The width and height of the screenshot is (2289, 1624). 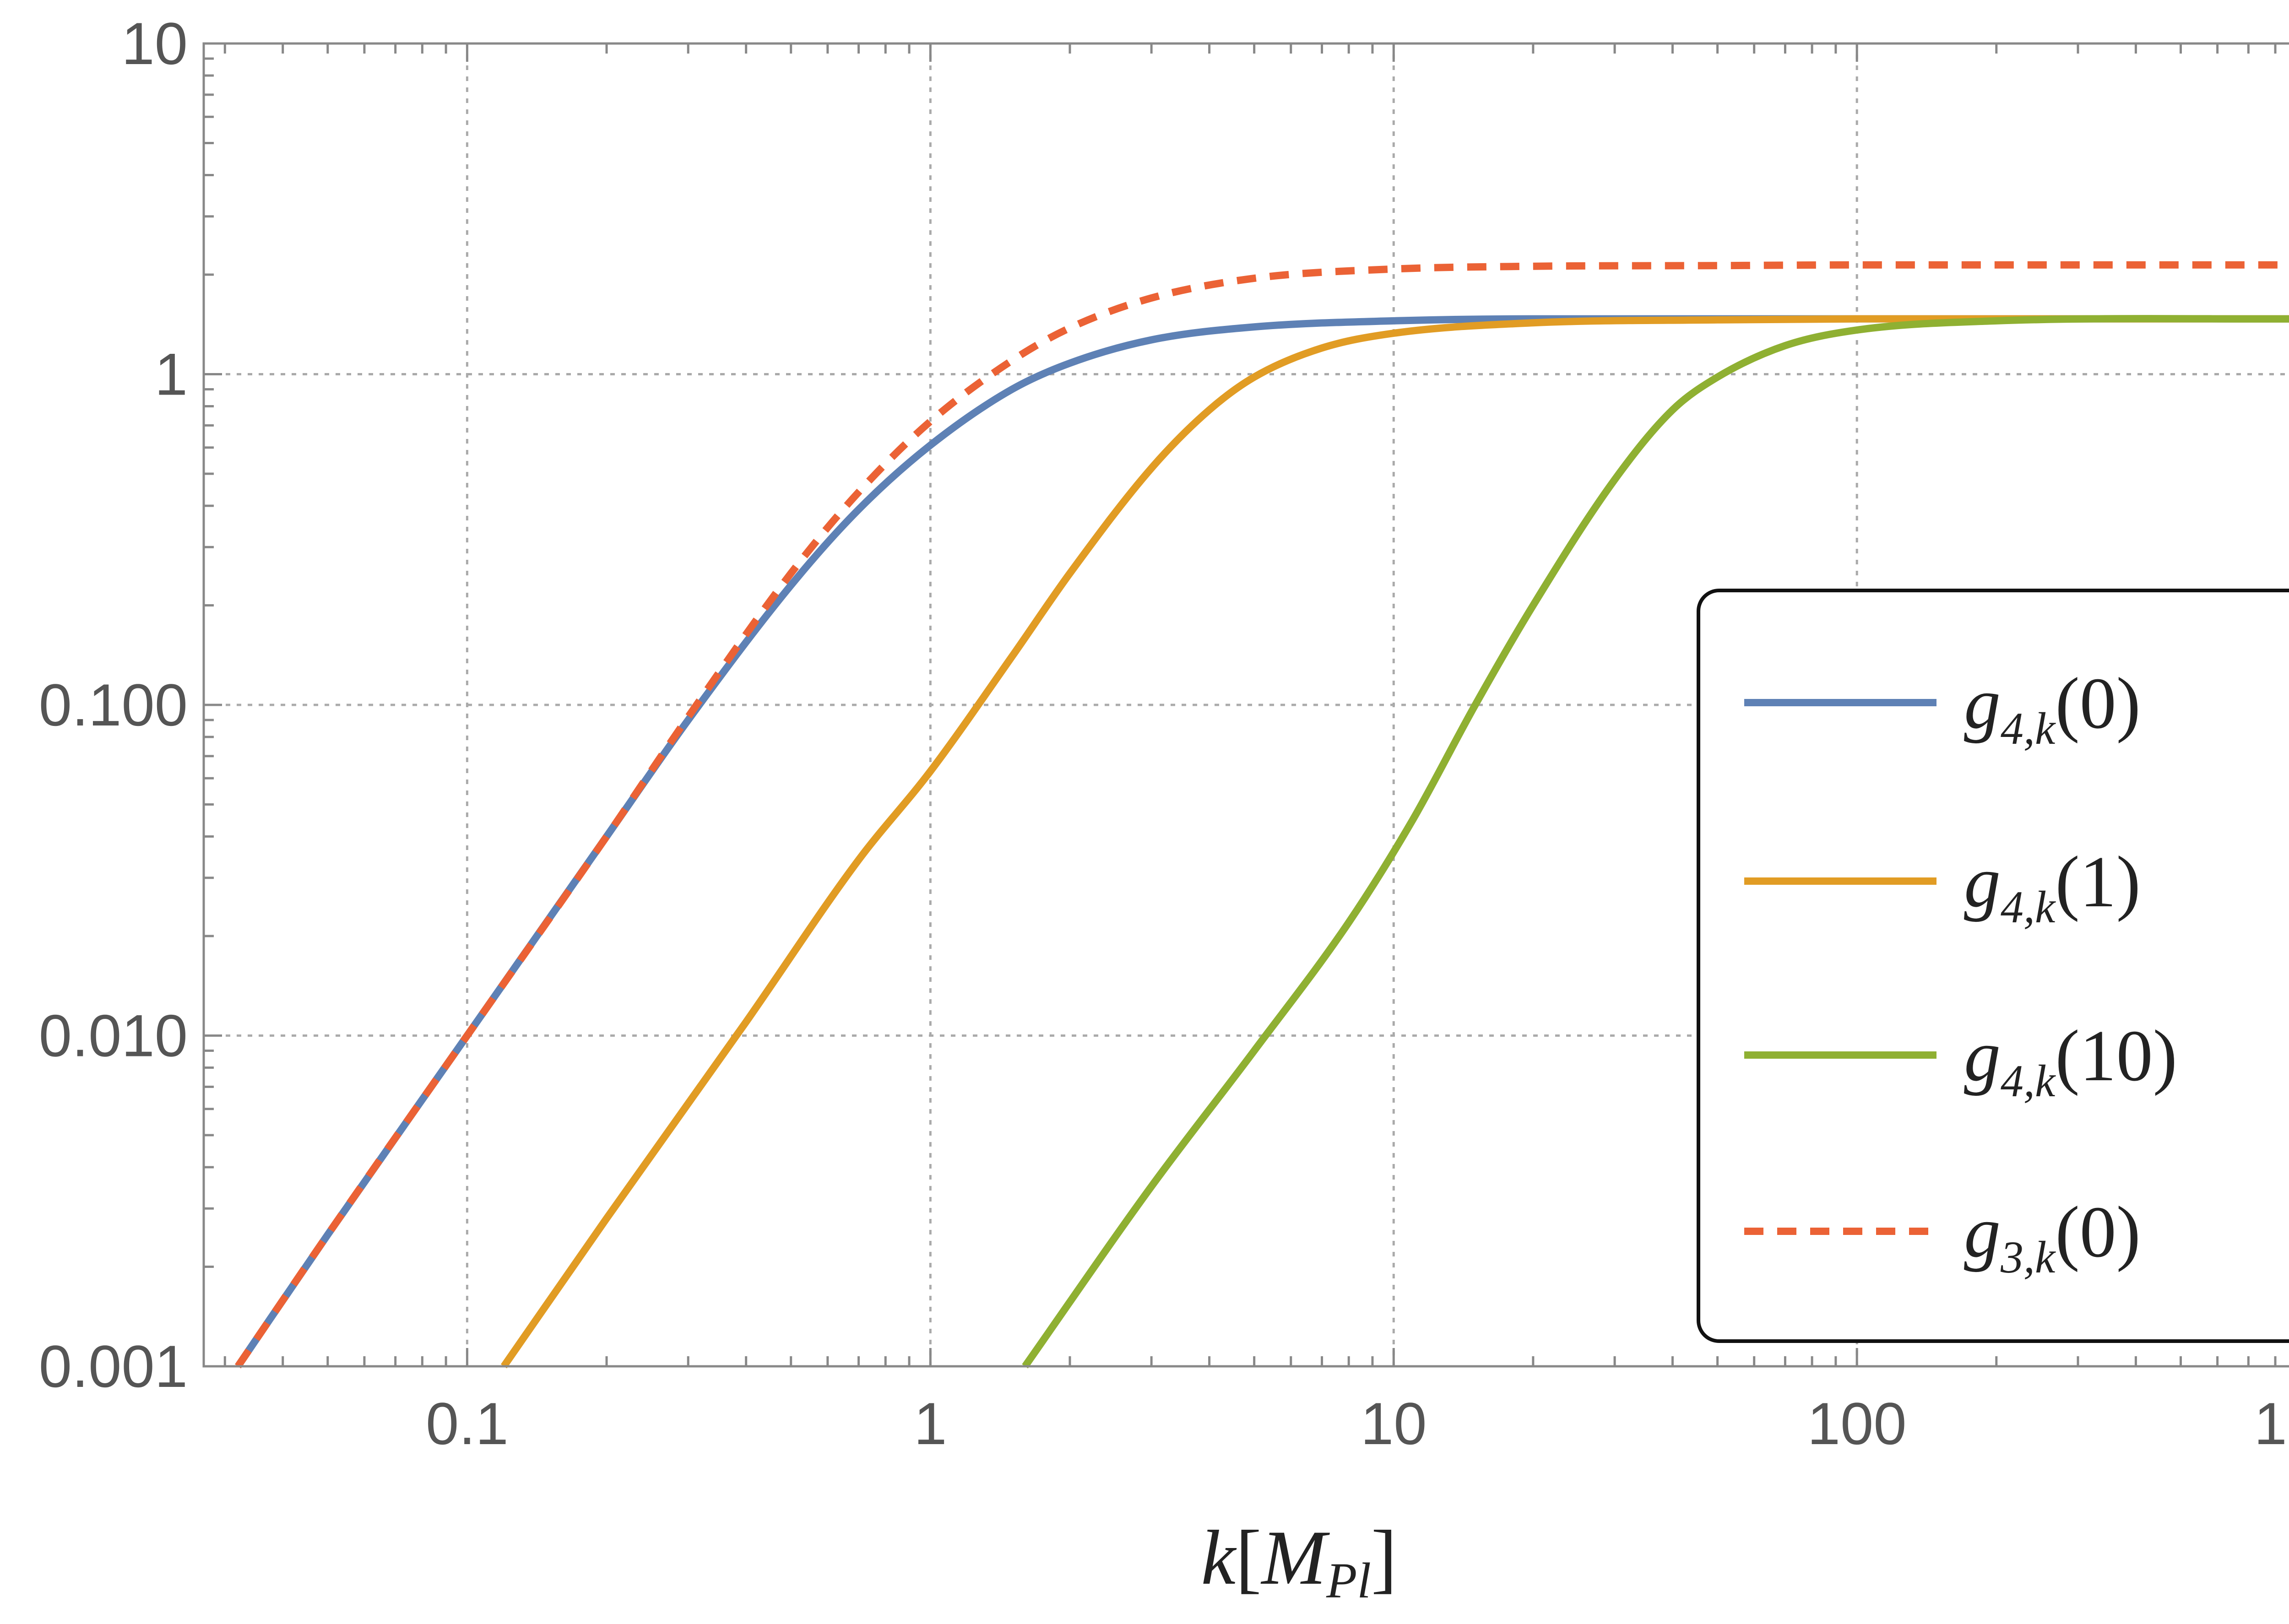 I want to click on legend-label-sub-1: 4,k, so click(x=2028, y=907).